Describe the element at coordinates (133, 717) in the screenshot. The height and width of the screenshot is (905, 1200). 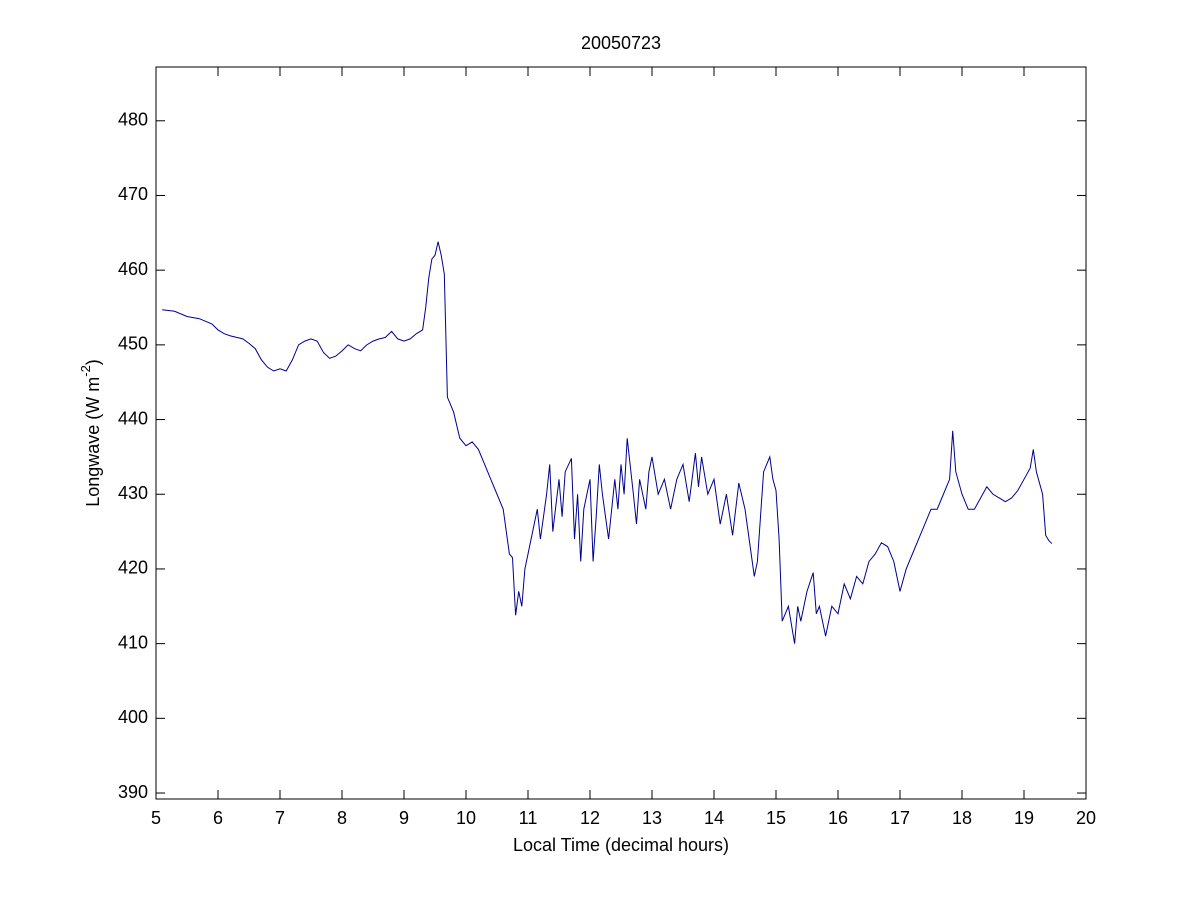
I see `y-tick-label: 400` at that location.